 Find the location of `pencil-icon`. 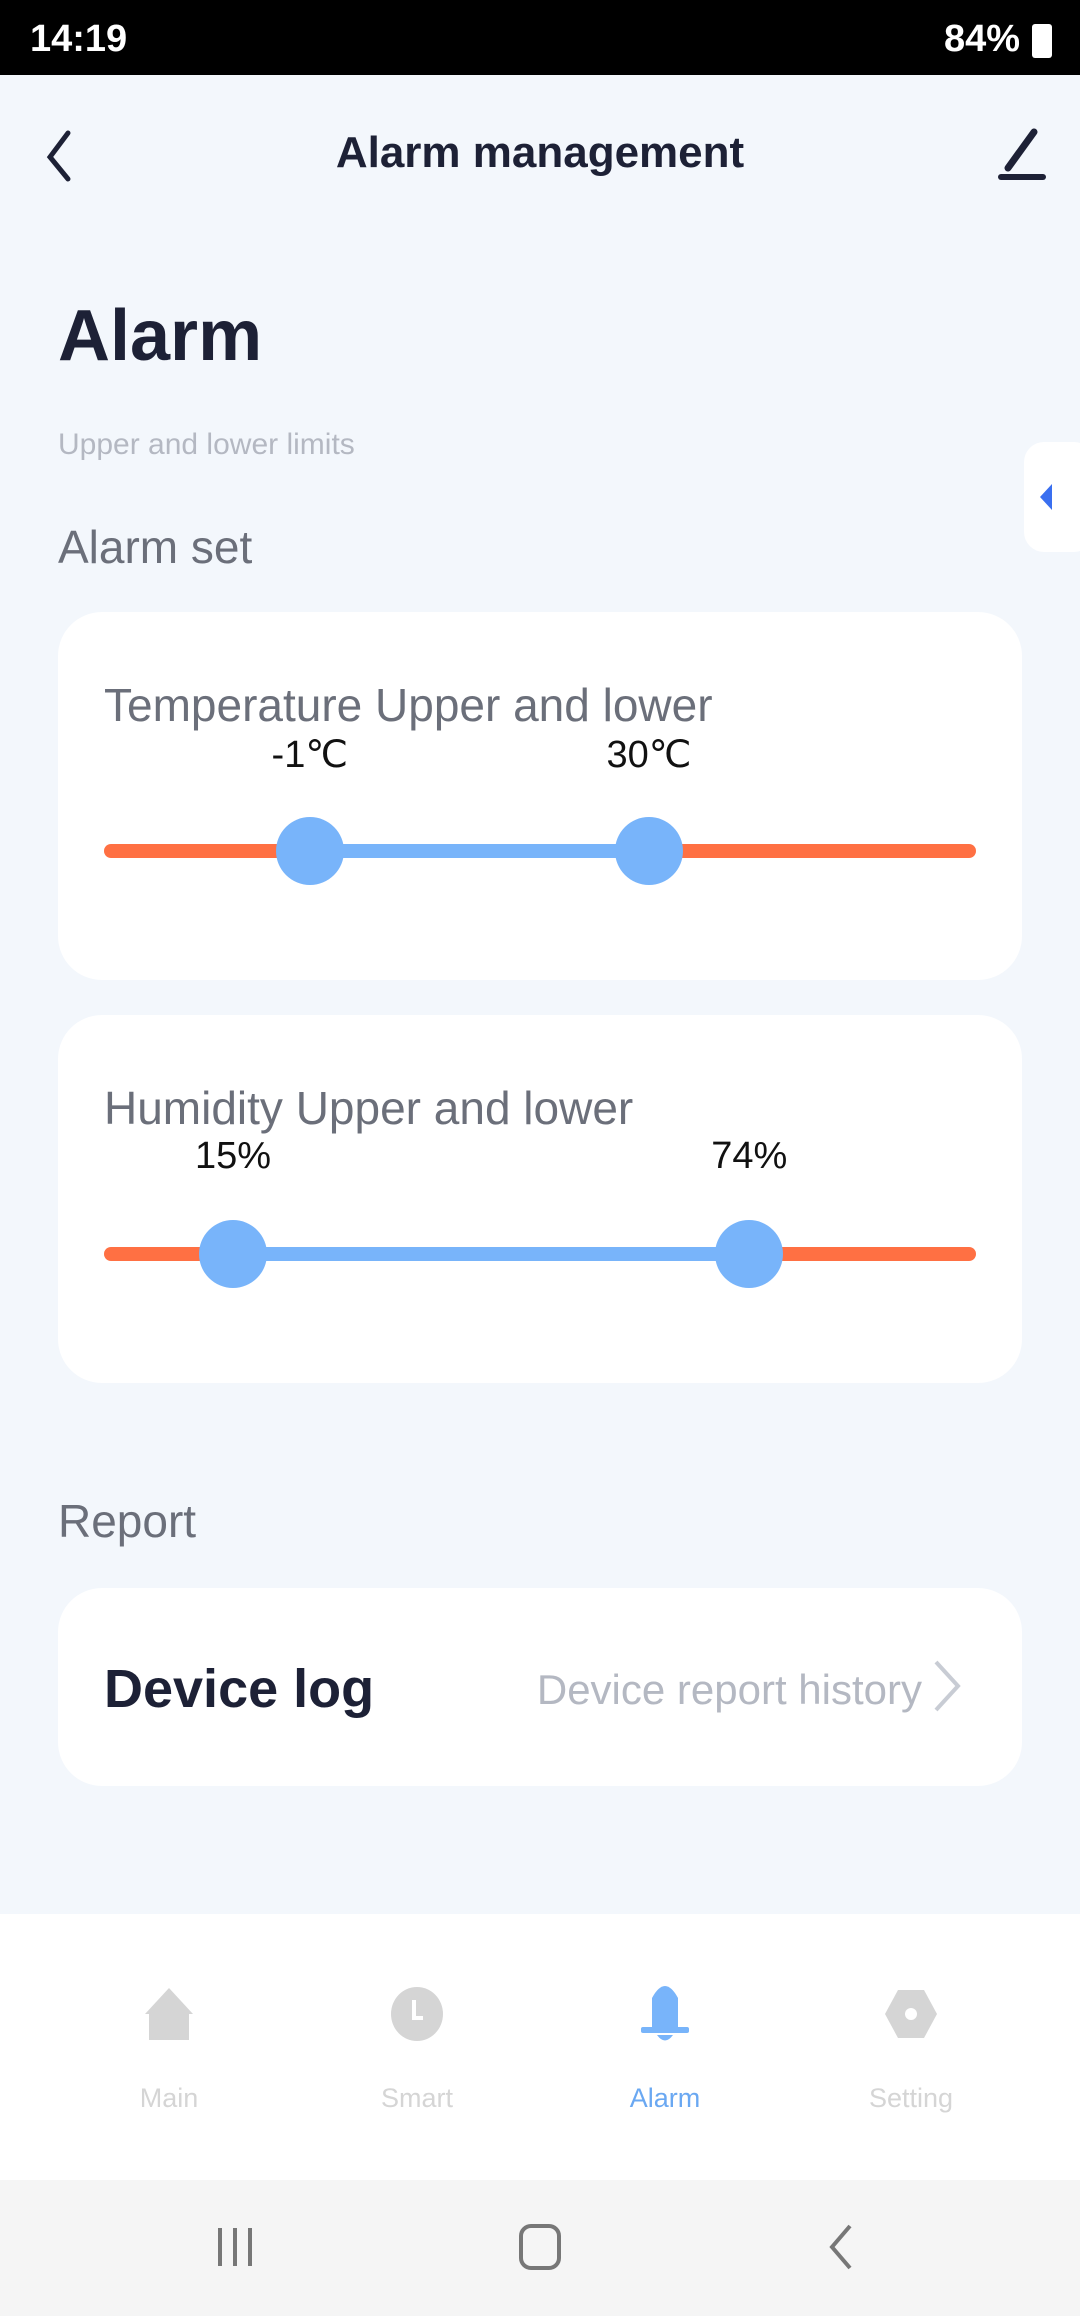

pencil-icon is located at coordinates (1022, 154).